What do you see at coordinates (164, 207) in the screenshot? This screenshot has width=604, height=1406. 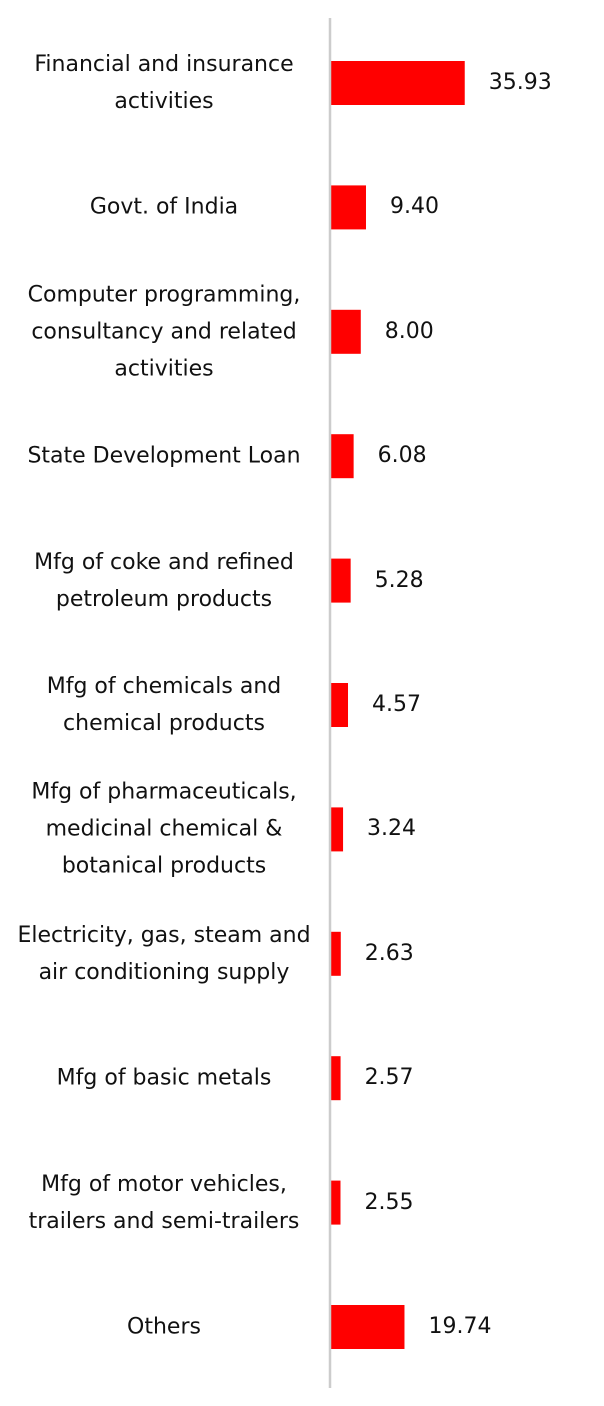 I see `category-label-1: Govt. of India` at bounding box center [164, 207].